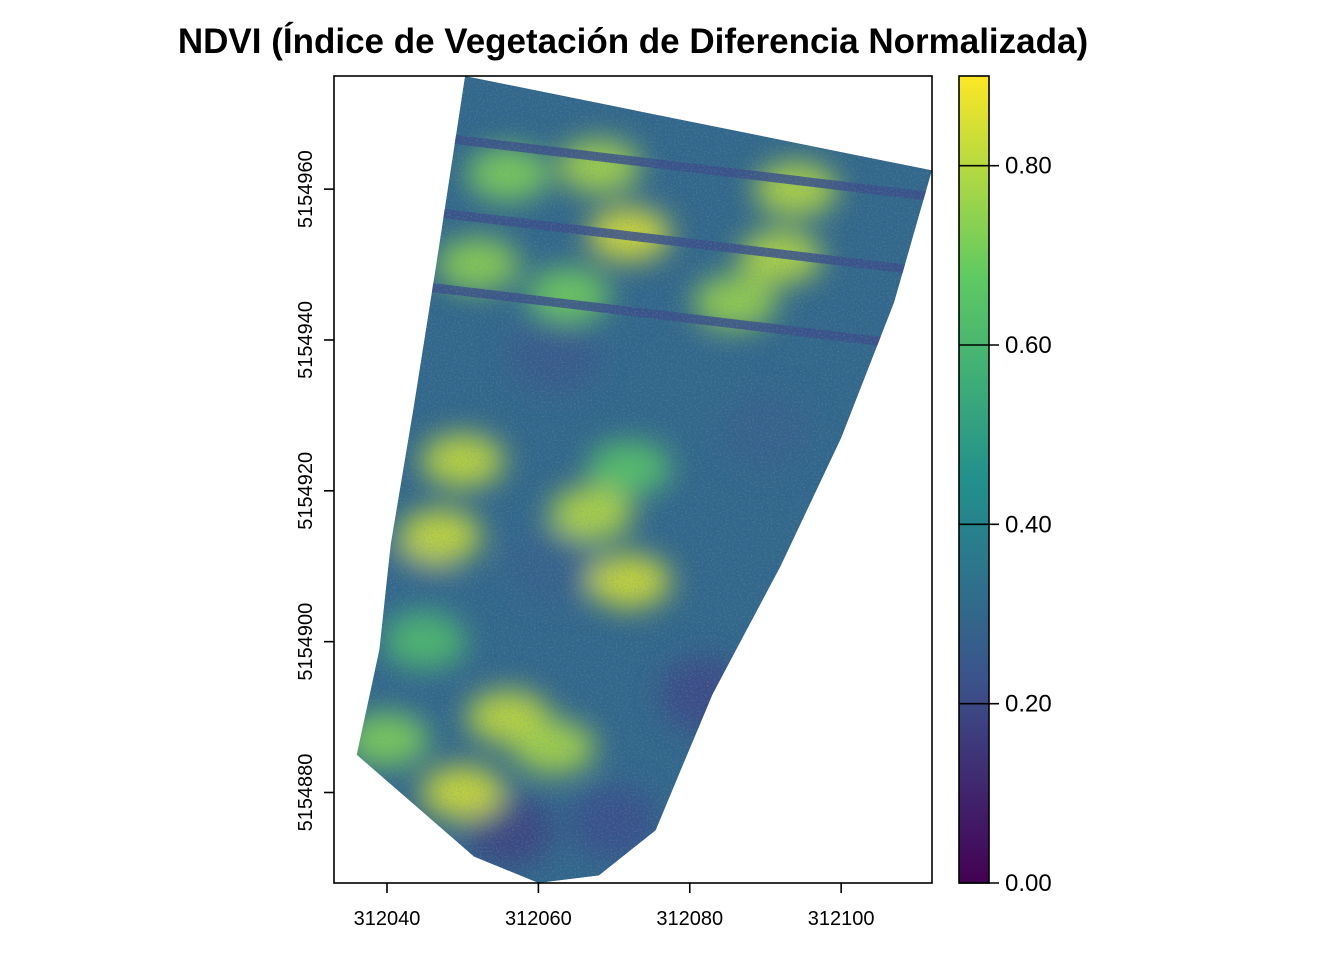  Describe the element at coordinates (1028, 345) in the screenshot. I see `legend-tick-label: 0.60` at that location.